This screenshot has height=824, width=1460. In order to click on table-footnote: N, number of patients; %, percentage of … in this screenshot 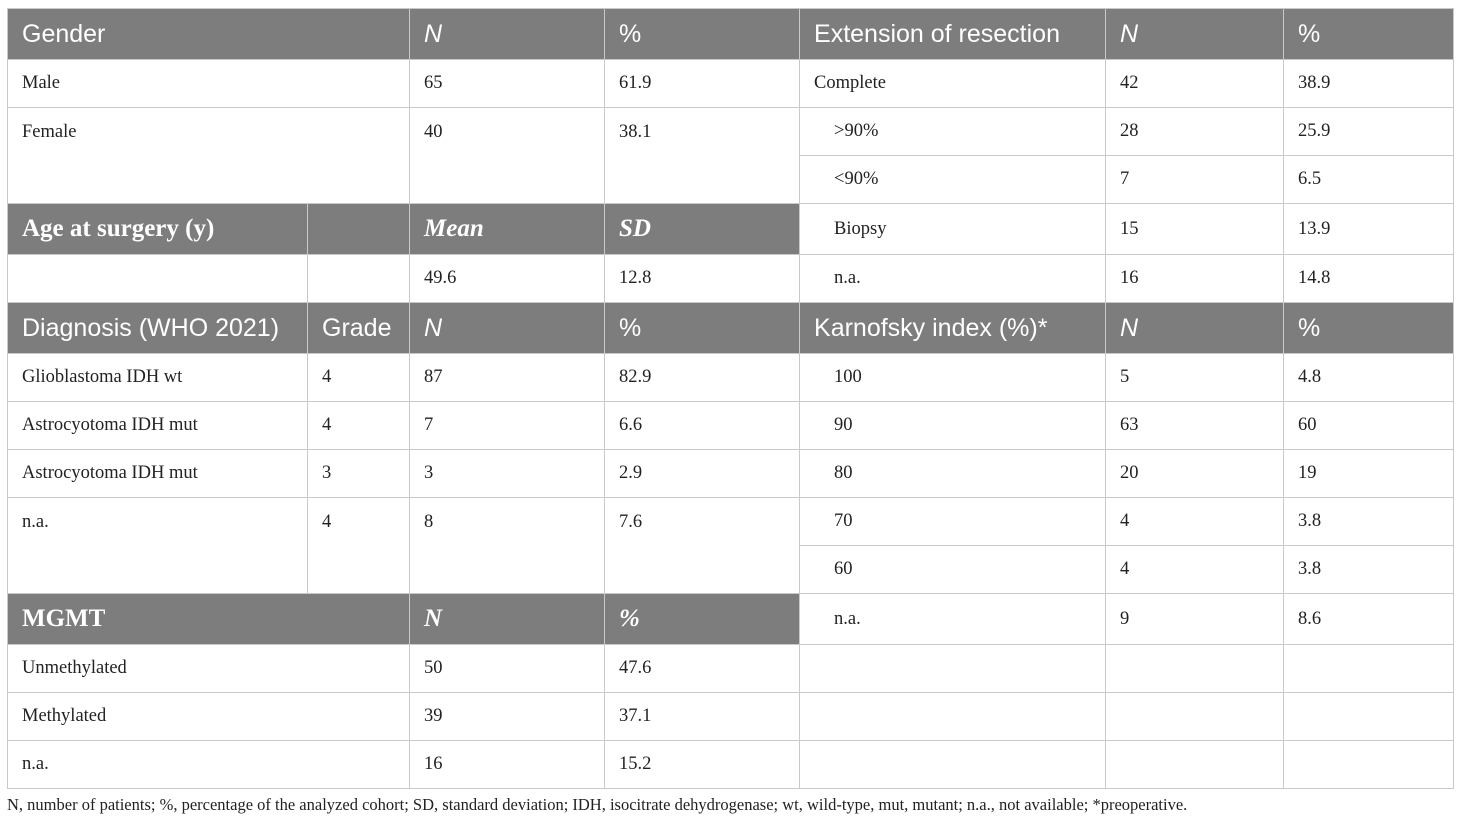, I will do `click(597, 804)`.